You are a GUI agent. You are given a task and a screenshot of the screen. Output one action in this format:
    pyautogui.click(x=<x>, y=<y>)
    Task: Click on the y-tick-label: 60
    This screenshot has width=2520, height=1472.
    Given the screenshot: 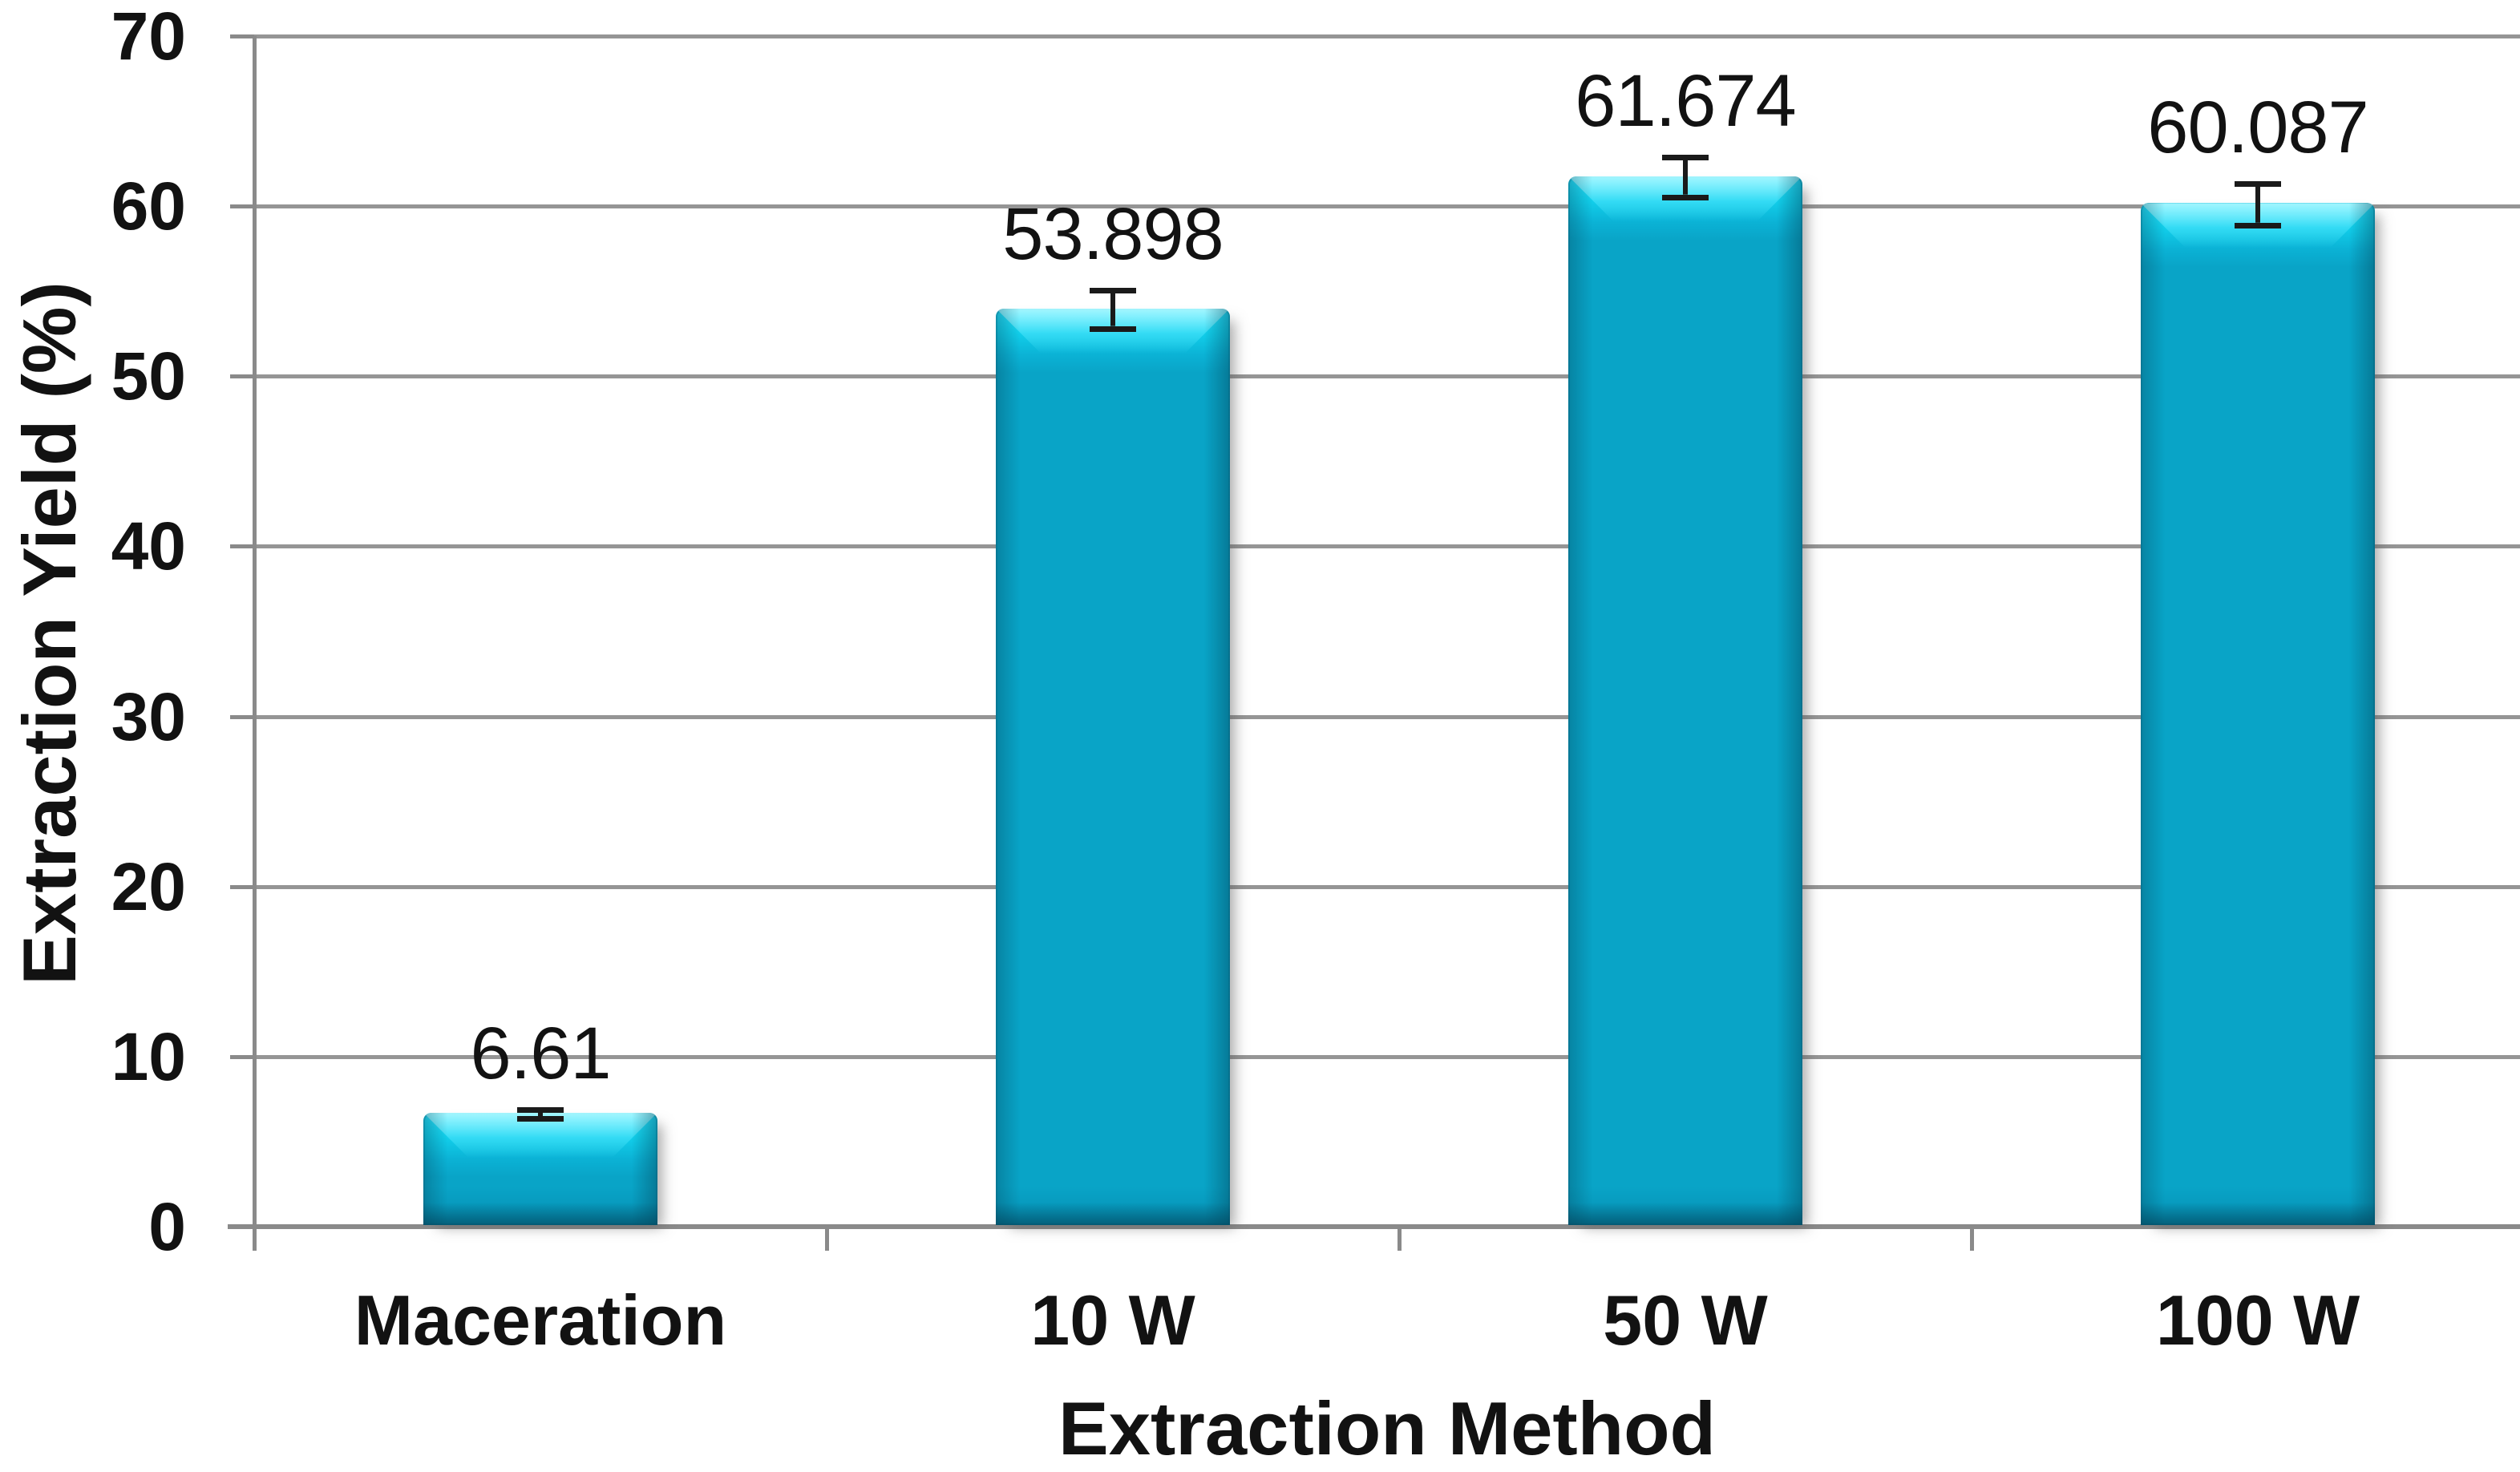 What is the action you would take?
    pyautogui.click(x=148, y=206)
    